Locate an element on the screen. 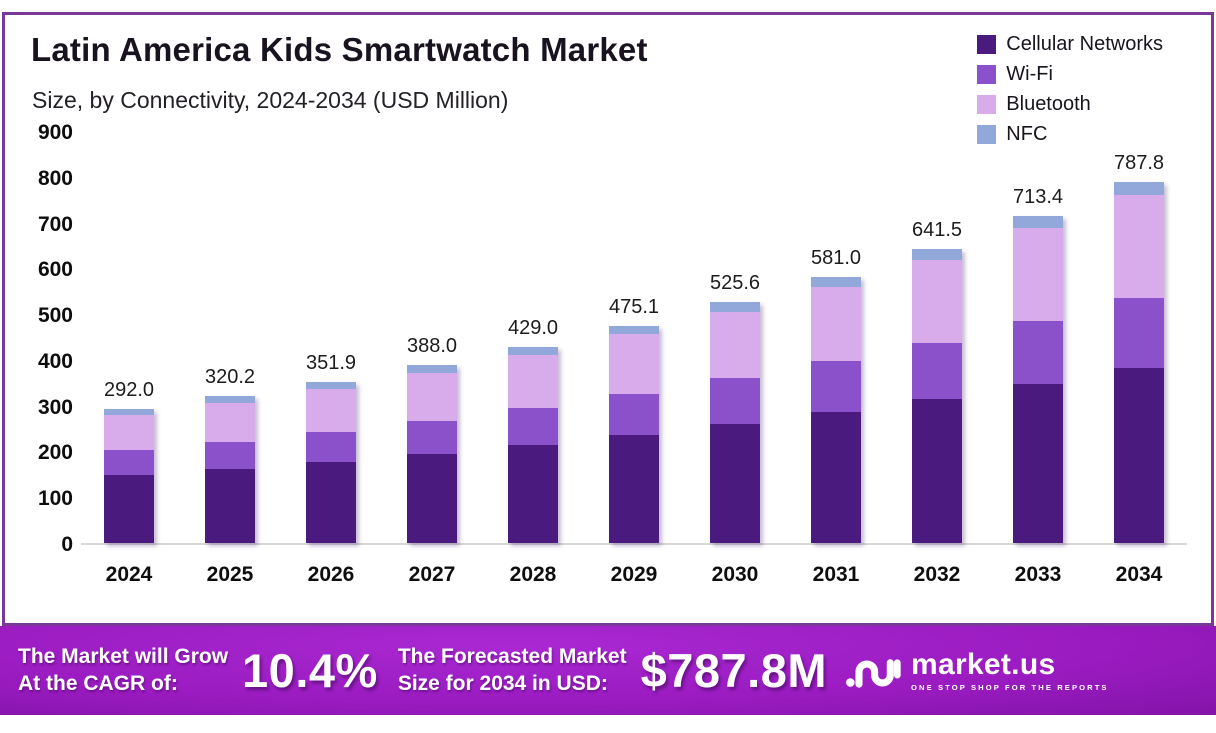 Image resolution: width=1216 pixels, height=733 pixels. bar-segment-cellular-networks-2024 is located at coordinates (129, 509).